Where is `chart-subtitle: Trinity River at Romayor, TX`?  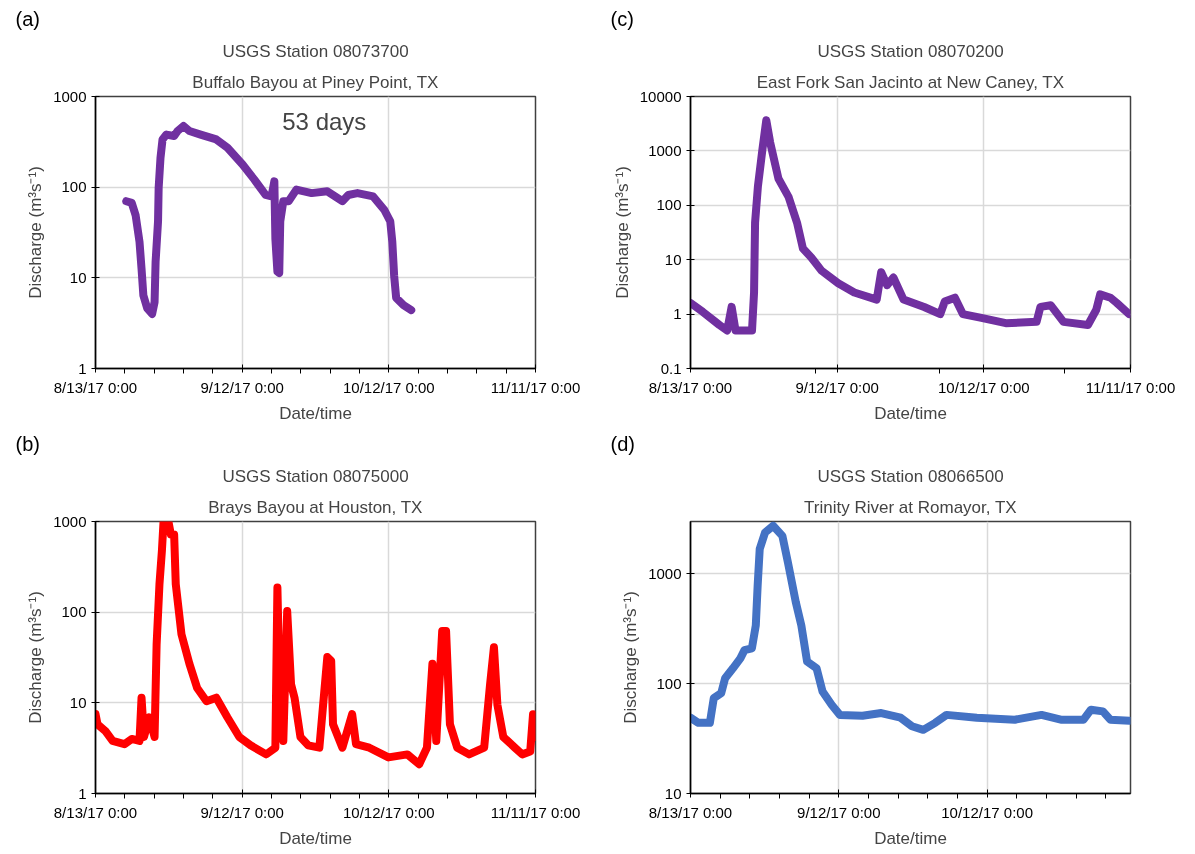
chart-subtitle: Trinity River at Romayor, TX is located at coordinates (910, 507).